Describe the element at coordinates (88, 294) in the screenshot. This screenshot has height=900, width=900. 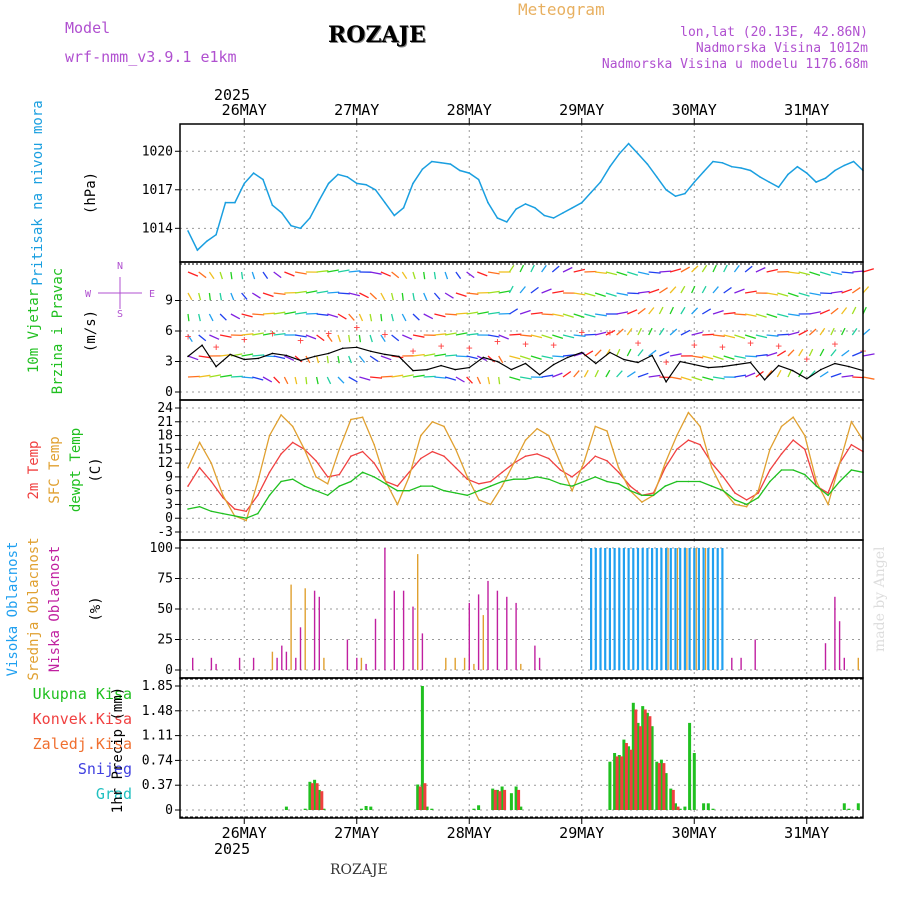
I see `compass-label: W` at that location.